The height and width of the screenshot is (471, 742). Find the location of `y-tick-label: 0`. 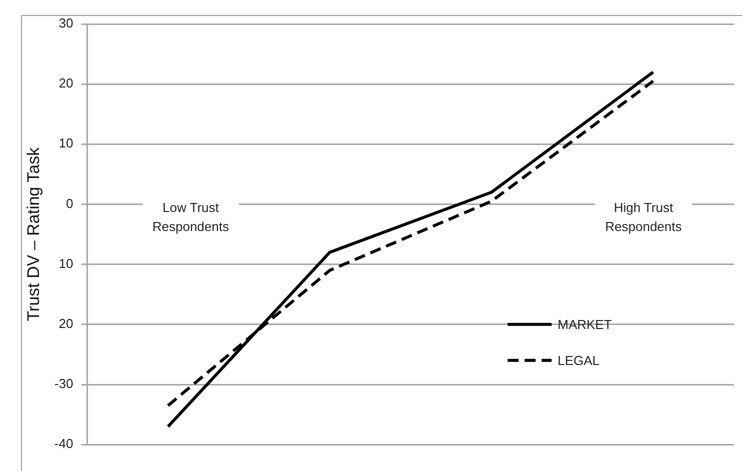

y-tick-label: 0 is located at coordinates (70, 203).